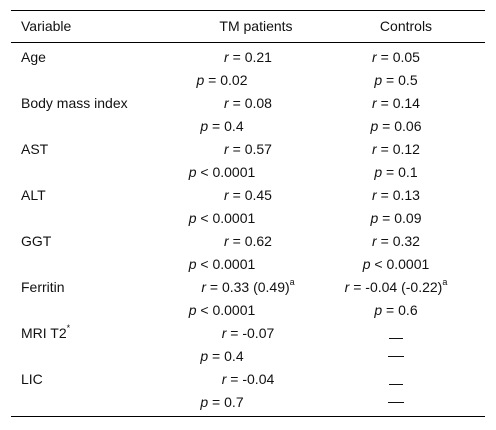  I want to click on tm-p-value: p = 0.7, so click(222, 402).